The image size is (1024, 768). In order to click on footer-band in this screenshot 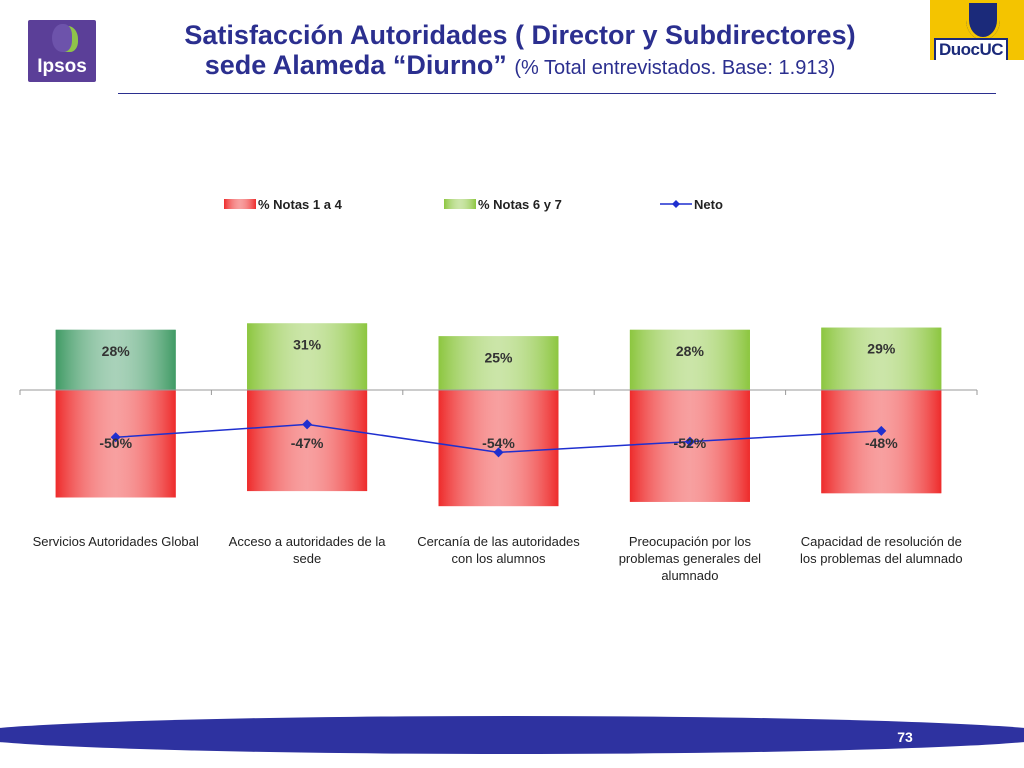, I will do `click(512, 735)`.